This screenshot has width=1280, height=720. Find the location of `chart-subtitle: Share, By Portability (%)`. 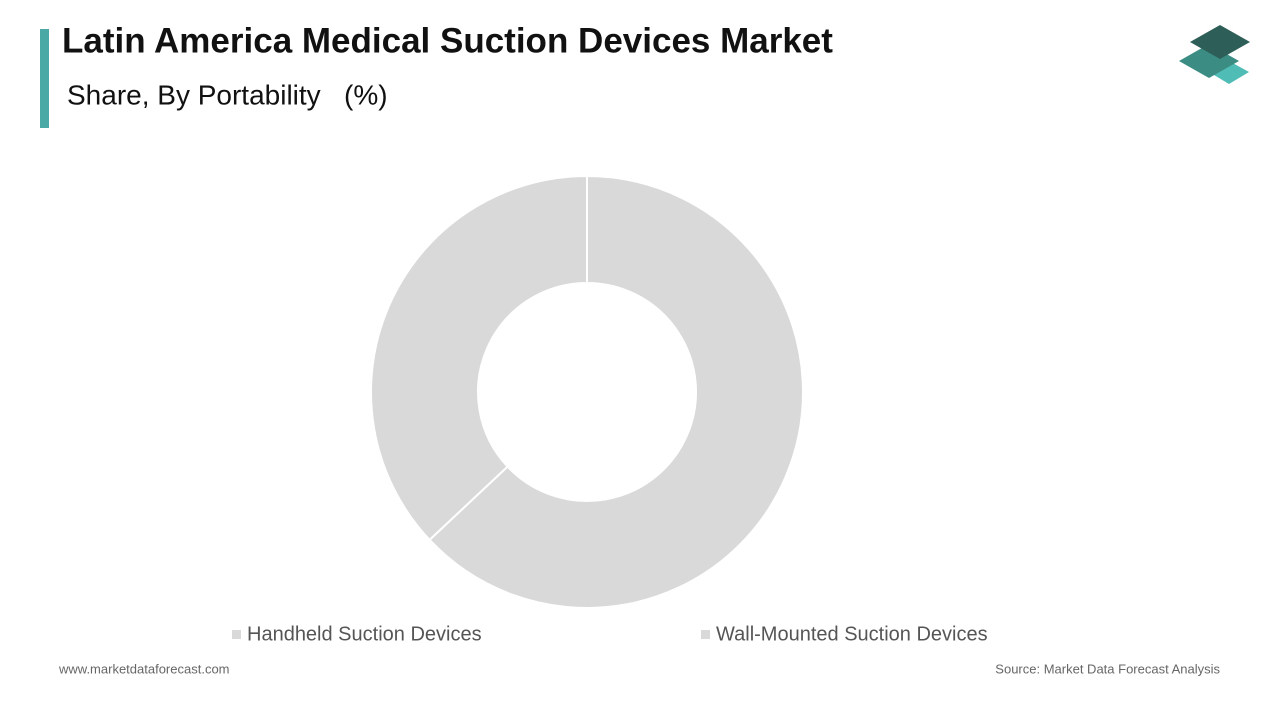

chart-subtitle: Share, By Portability (%) is located at coordinates (227, 94).